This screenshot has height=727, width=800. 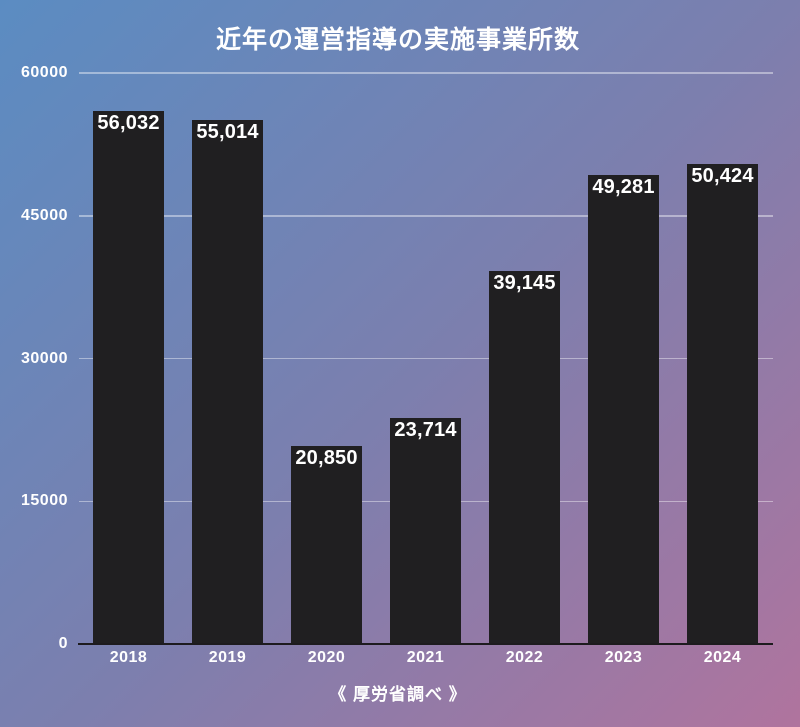 What do you see at coordinates (425, 531) in the screenshot?
I see `bar-2021: 23,714` at bounding box center [425, 531].